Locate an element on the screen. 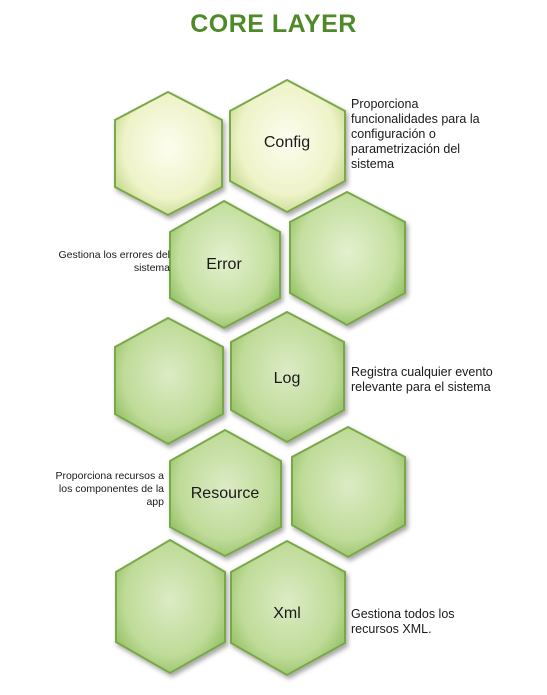 This screenshot has width=547, height=695. hex-label-error: Error is located at coordinates (224, 264).